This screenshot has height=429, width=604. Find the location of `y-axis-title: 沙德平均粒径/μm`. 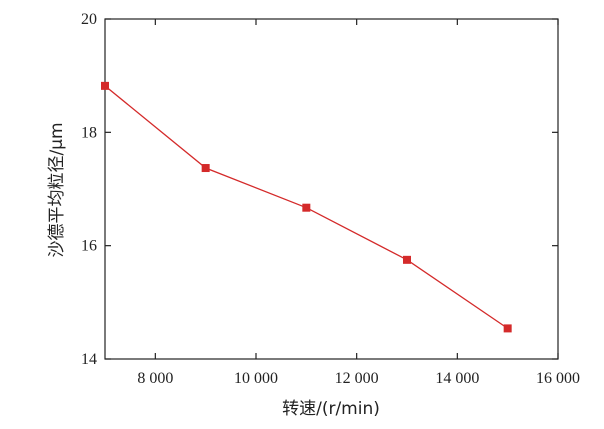

y-axis-title: 沙德平均粒径/μm is located at coordinates (57, 189).